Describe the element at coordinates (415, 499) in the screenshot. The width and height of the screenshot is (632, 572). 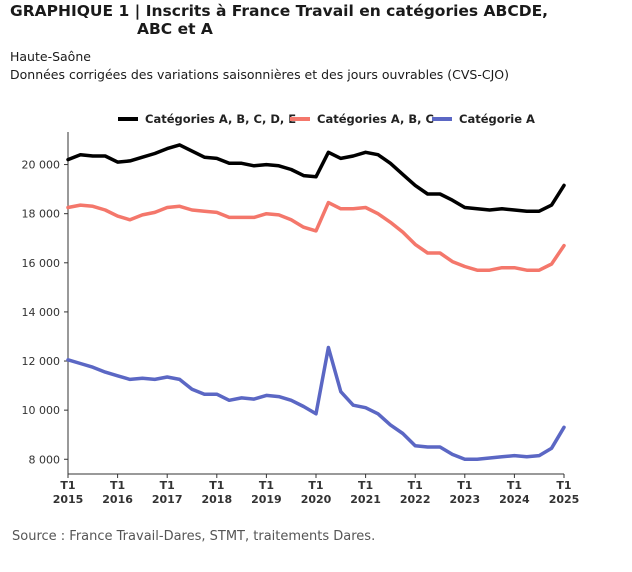
I see `x-tick-label-year: 2022` at that location.